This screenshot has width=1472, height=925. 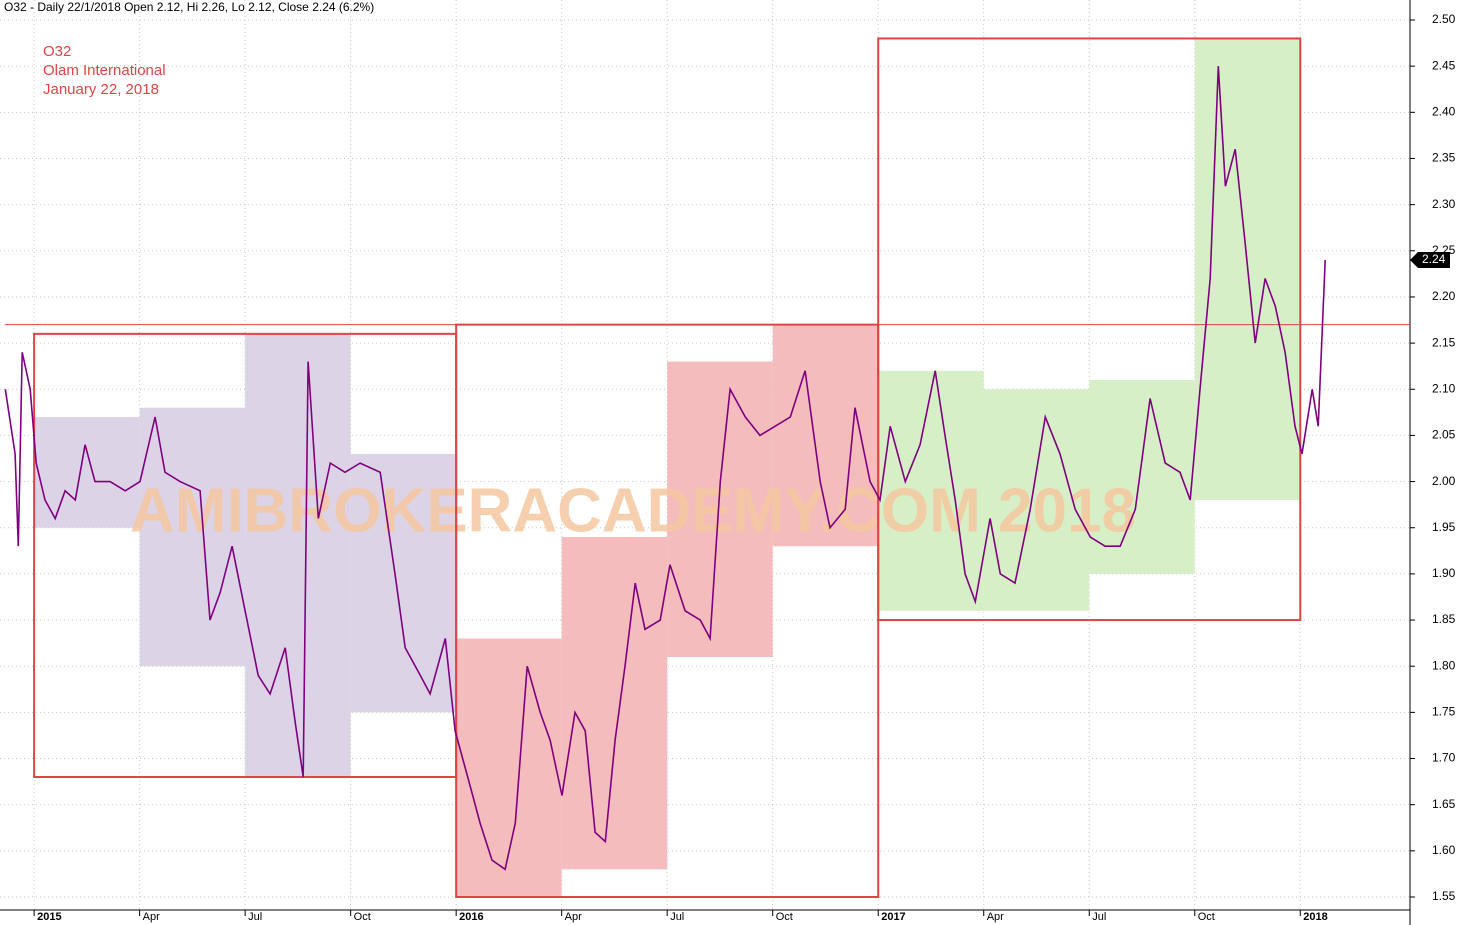 What do you see at coordinates (1444, 342) in the screenshot?
I see `y-tick-label: 2.15` at bounding box center [1444, 342].